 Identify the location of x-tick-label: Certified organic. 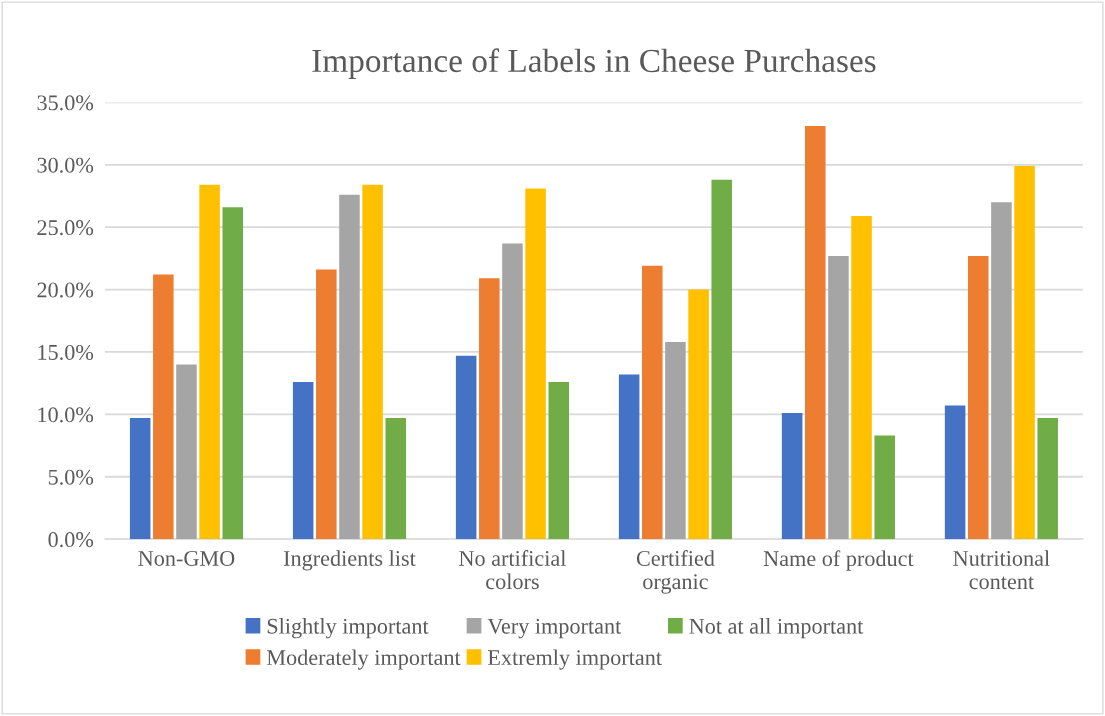
(675, 572).